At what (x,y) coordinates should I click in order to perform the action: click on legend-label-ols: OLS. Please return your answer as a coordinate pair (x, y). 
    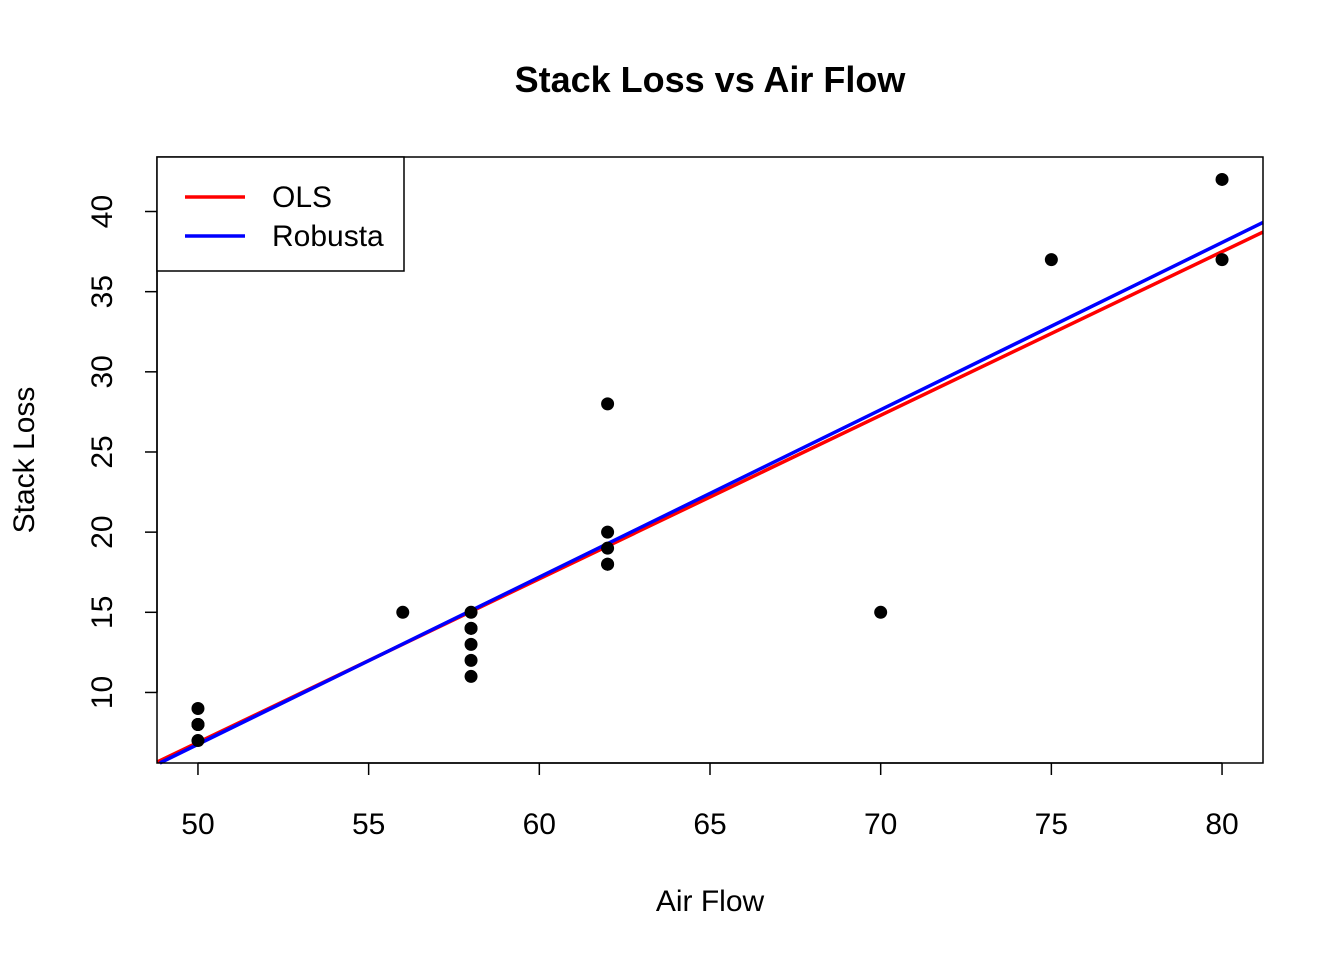
    Looking at the image, I should click on (302, 197).